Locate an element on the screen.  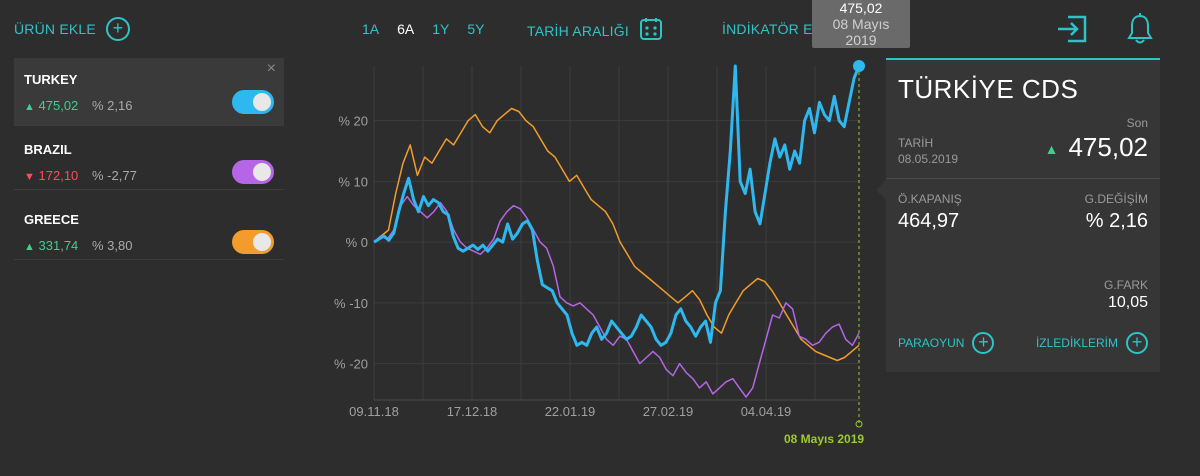
asset-item-greece: GREECE ▲ 331,74 % 3,80 is located at coordinates (149, 230).